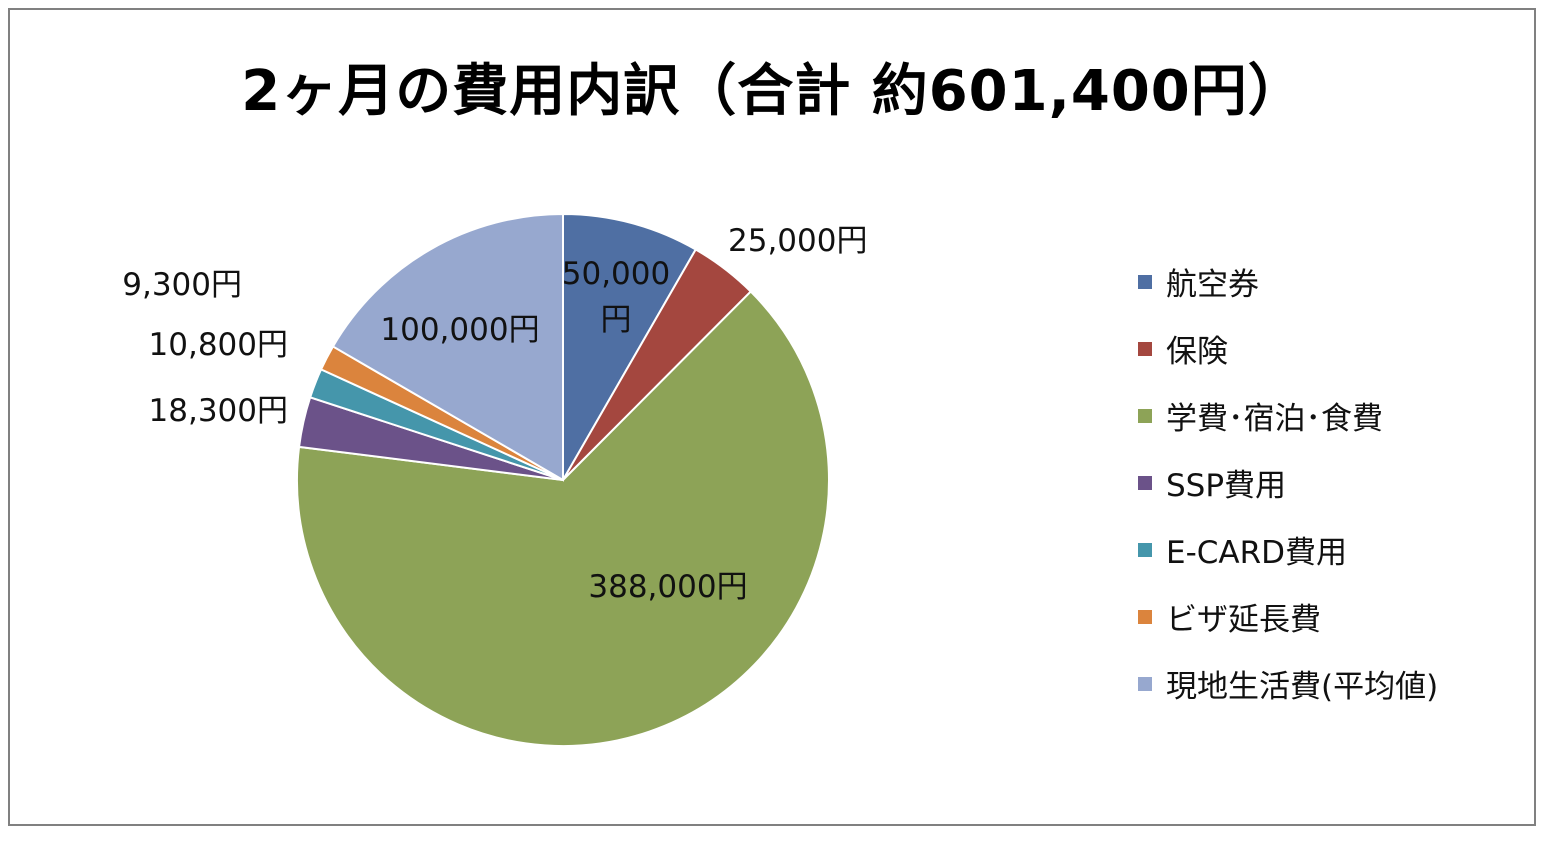 The image size is (1546, 842). Describe the element at coordinates (182, 285) in the screenshot. I see `pie-data-label: 9,300円` at that location.